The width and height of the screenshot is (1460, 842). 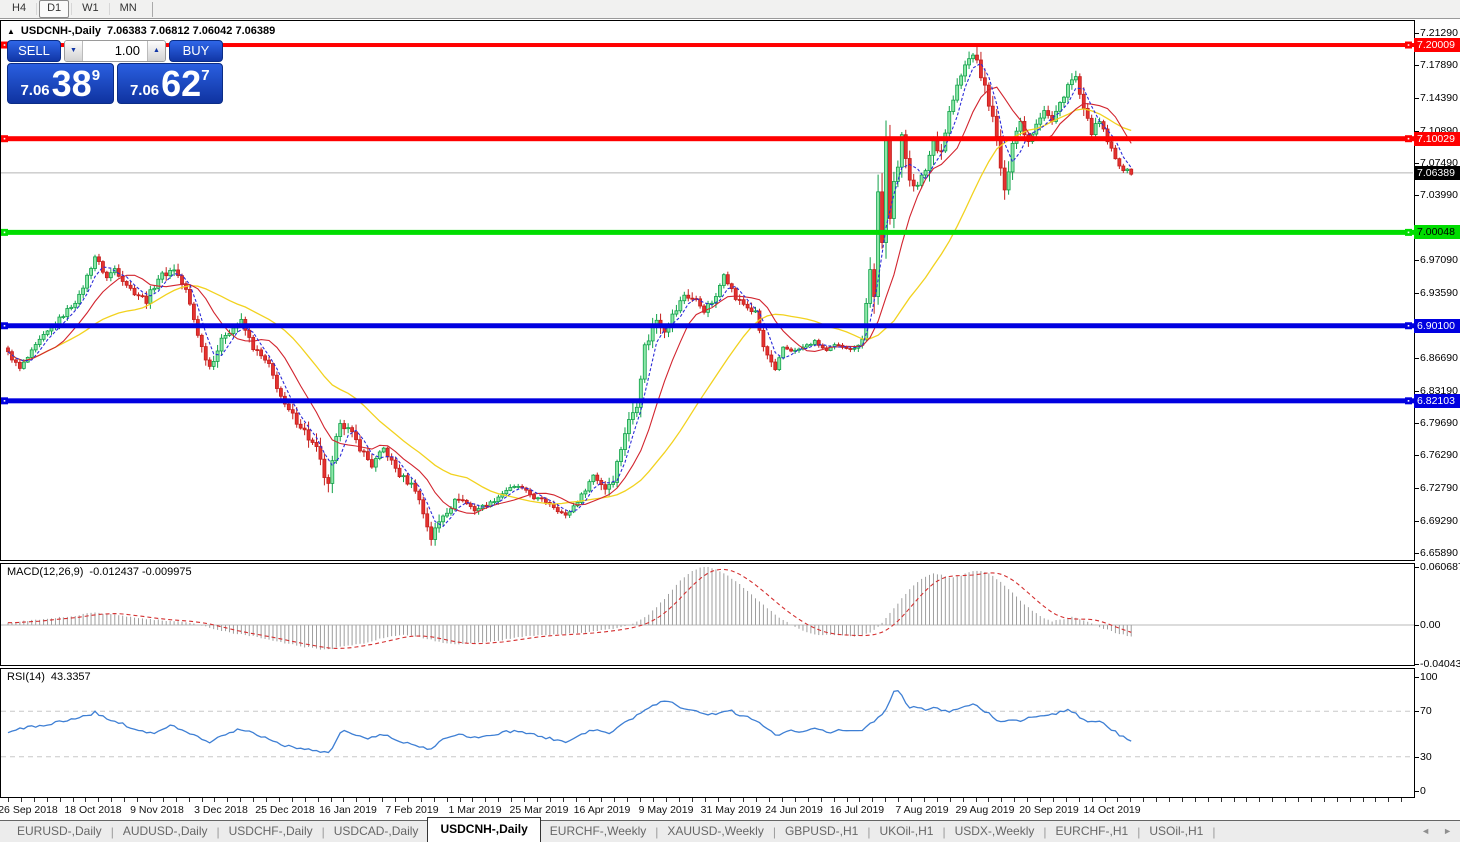 I want to click on horizontal-line-6.82103, so click(x=707, y=401).